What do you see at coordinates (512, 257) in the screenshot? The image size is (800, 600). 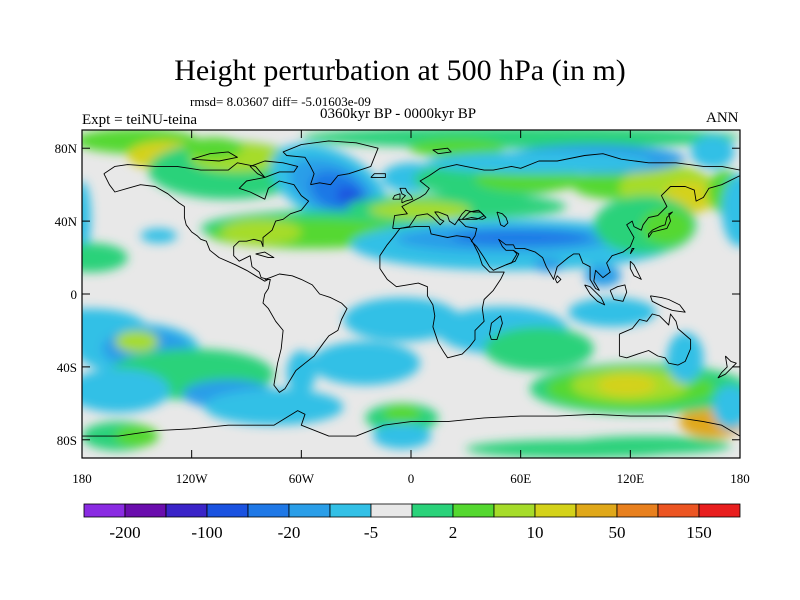 I see `coastline-arabia-india-hint` at bounding box center [512, 257].